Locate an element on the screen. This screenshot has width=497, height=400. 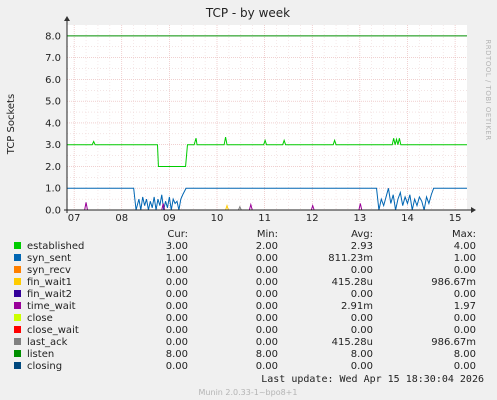
y-tick-label: 0.0 is located at coordinates (53, 211).